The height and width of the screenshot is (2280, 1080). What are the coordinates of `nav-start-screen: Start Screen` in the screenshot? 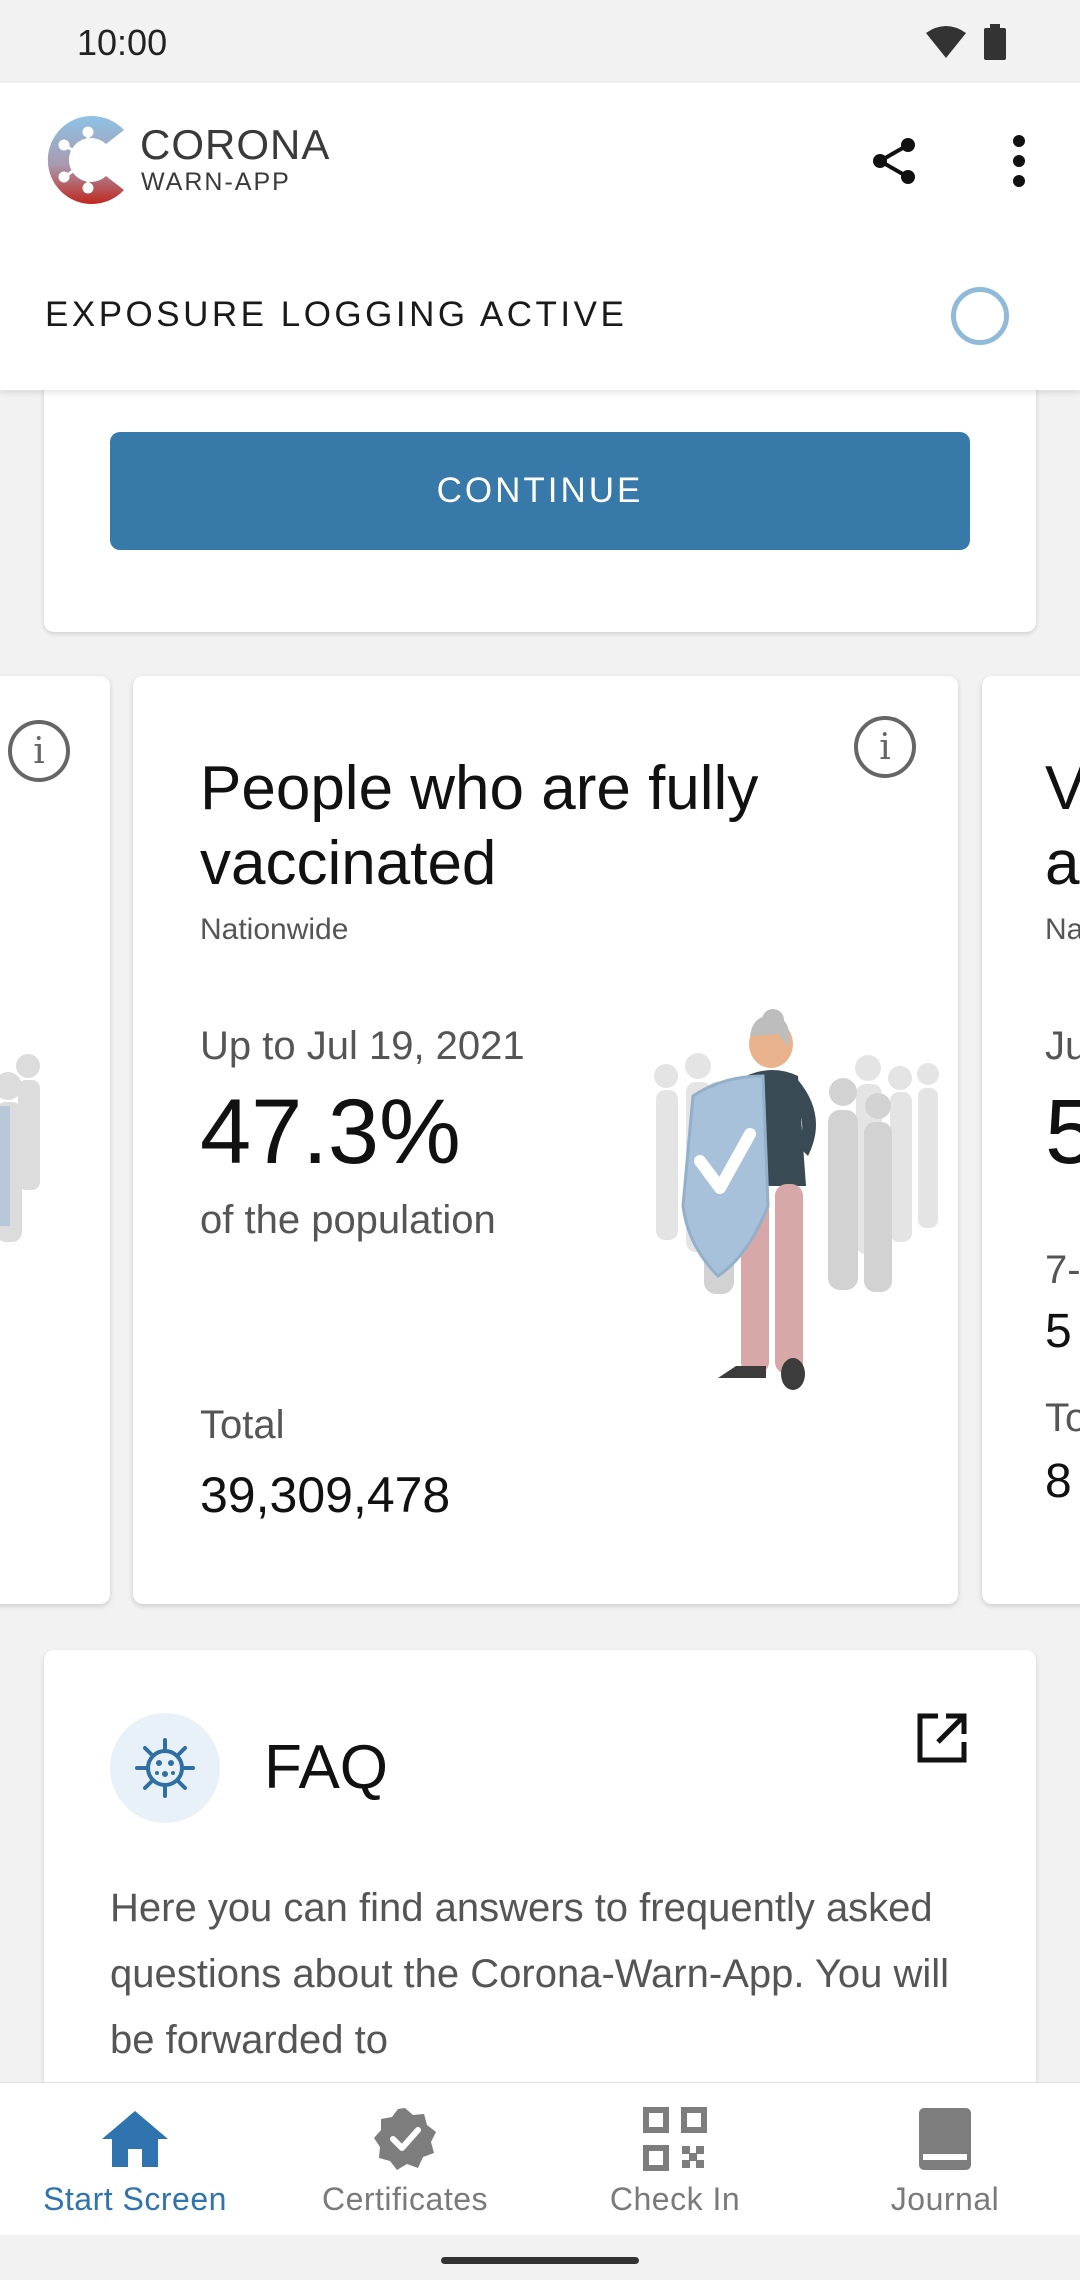 It's located at (135, 2159).